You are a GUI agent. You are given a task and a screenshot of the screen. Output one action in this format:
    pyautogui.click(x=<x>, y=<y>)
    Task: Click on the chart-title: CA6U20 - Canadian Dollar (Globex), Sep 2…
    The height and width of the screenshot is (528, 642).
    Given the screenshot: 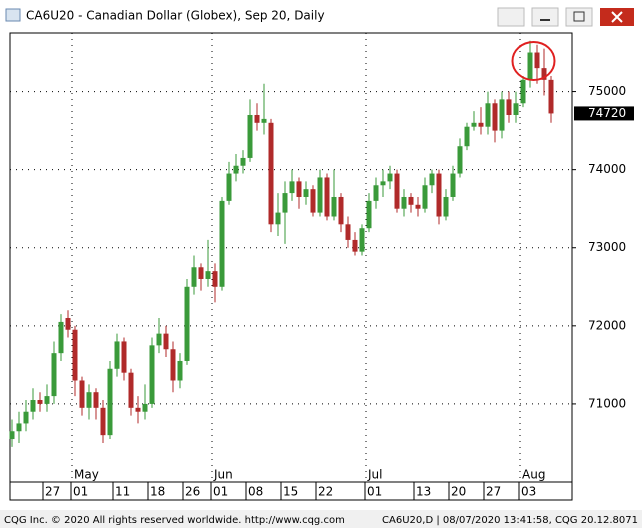 What is the action you would take?
    pyautogui.click(x=175, y=16)
    